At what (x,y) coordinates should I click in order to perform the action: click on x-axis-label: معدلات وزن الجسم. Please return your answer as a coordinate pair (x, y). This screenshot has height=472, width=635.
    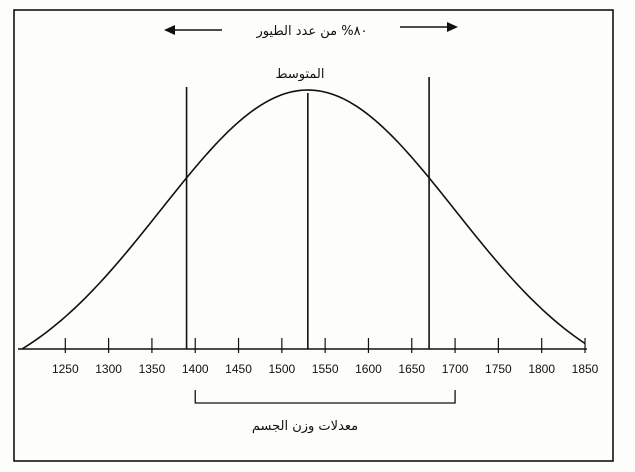
    Looking at the image, I should click on (305, 426).